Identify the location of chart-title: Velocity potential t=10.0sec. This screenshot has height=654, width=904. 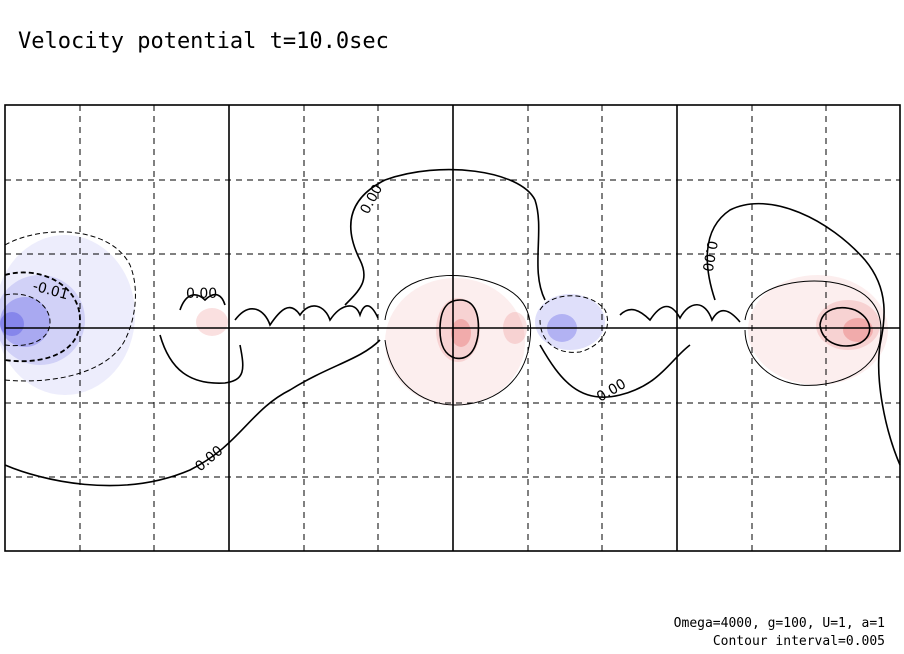
(203, 41).